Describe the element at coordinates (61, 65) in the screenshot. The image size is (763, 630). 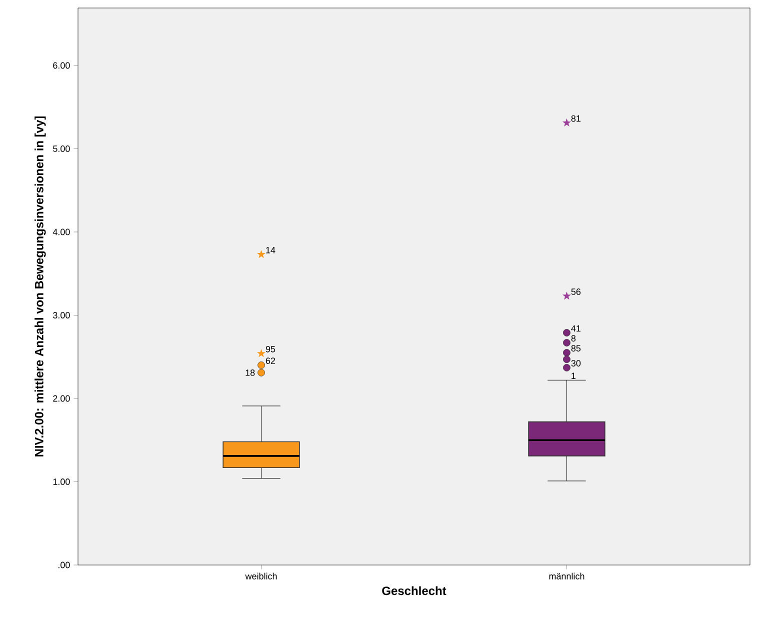
I see `y-tick-label: 6.00` at that location.